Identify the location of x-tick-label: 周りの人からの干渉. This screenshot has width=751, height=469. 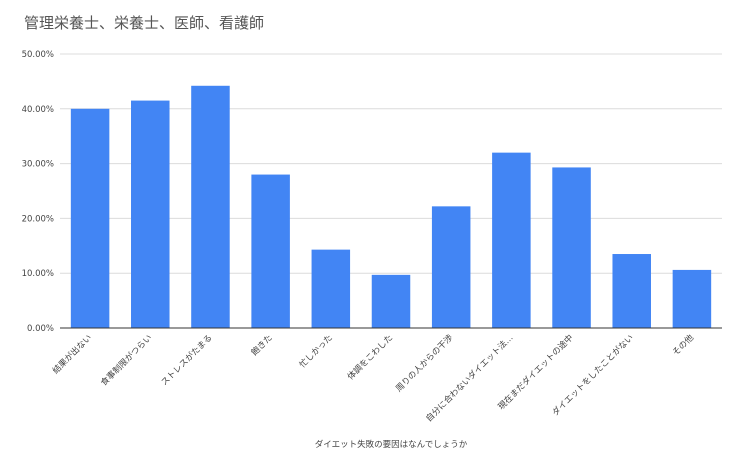
(424, 363).